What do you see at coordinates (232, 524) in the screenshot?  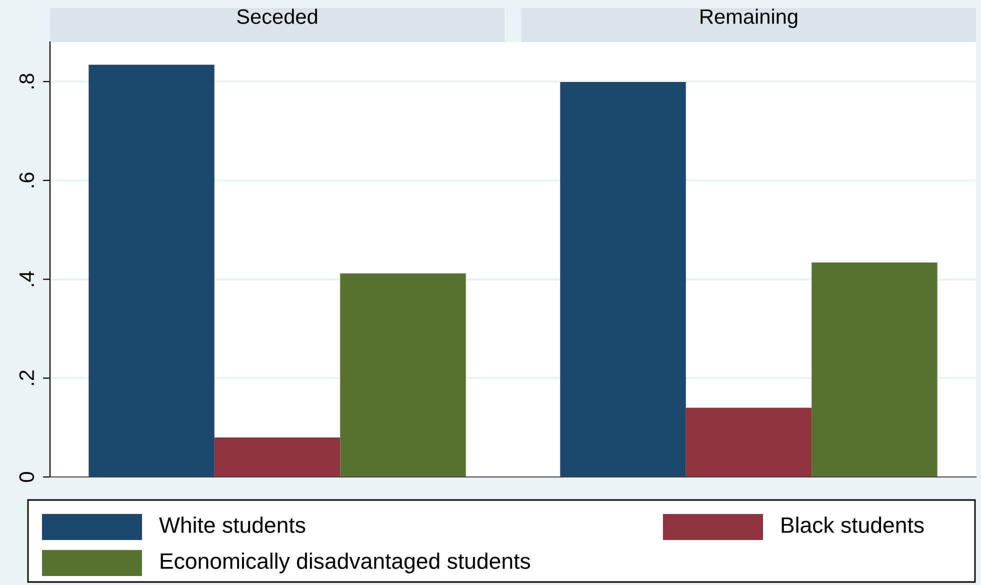 I see `legend-label: White students` at bounding box center [232, 524].